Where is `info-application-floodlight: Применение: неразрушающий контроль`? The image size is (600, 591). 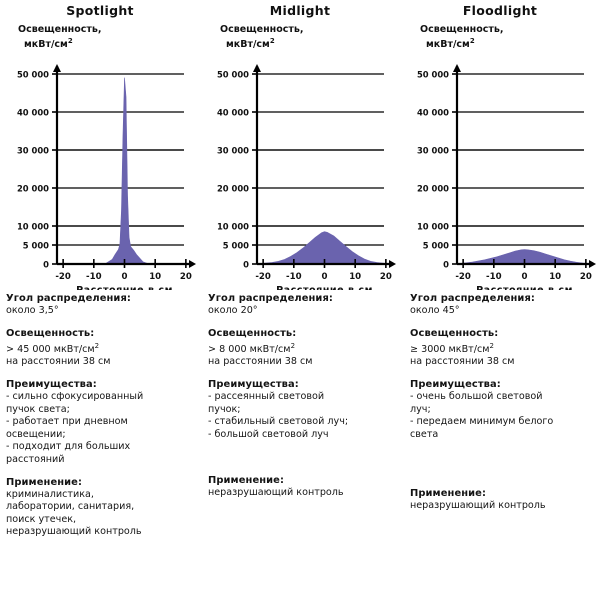
info-application-floodlight: Применение: неразрушающий контроль is located at coordinates (505, 500).